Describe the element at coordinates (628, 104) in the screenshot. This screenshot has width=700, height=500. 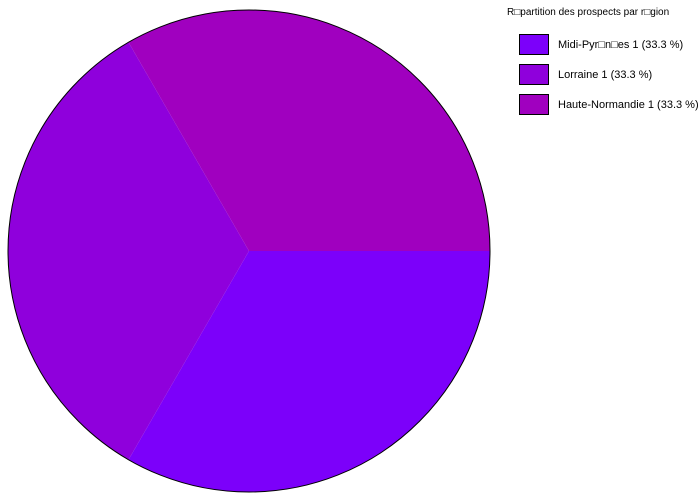
I see `legend-item-label: Haute-Normandie 1 (33.3 %)` at that location.